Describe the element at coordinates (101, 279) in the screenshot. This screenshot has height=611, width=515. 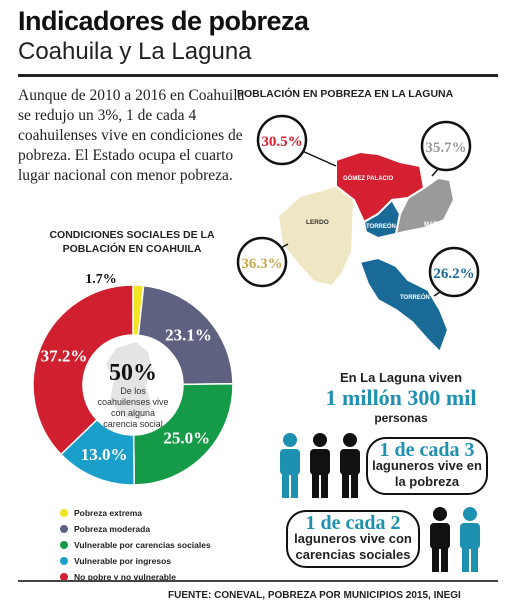
I see `donut-slice-label-0: 1.7%` at that location.